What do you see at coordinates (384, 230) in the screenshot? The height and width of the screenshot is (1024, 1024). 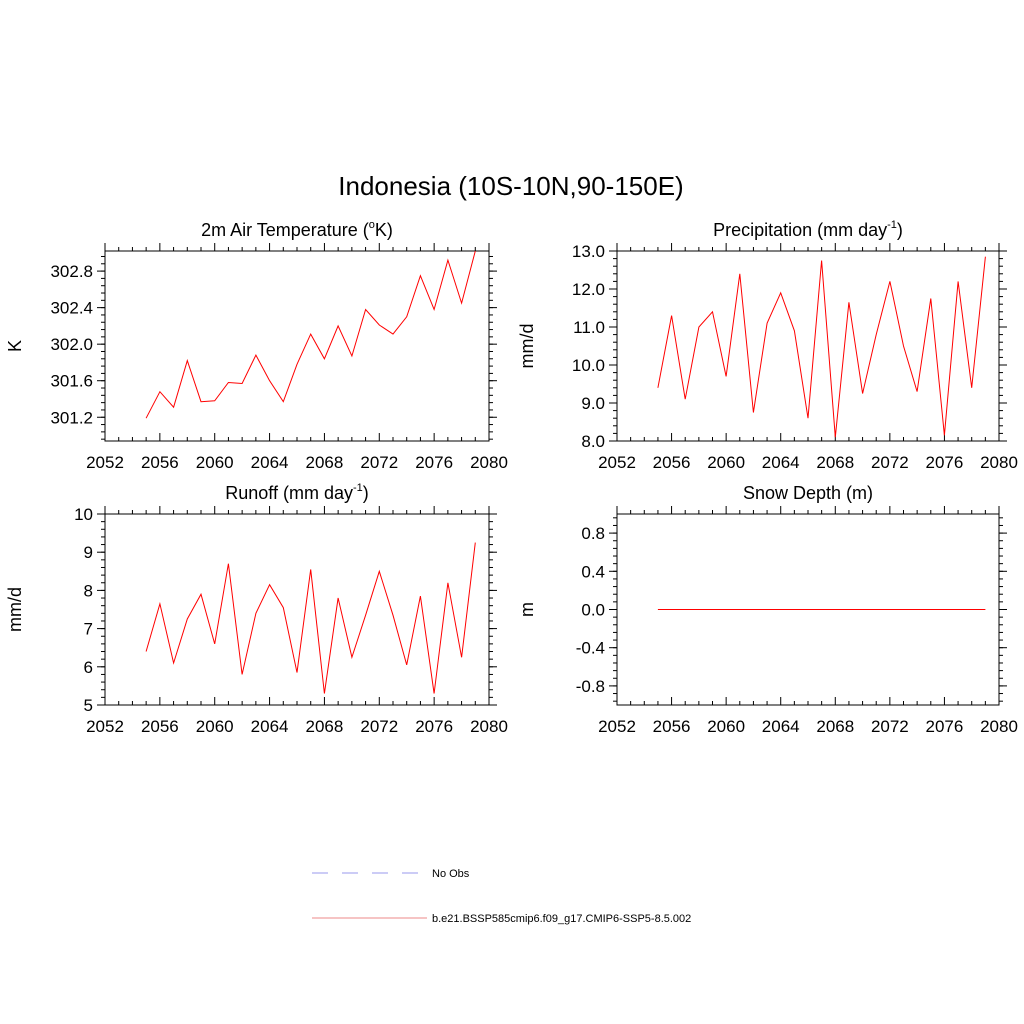 I see `panel-title-suffix: K)` at bounding box center [384, 230].